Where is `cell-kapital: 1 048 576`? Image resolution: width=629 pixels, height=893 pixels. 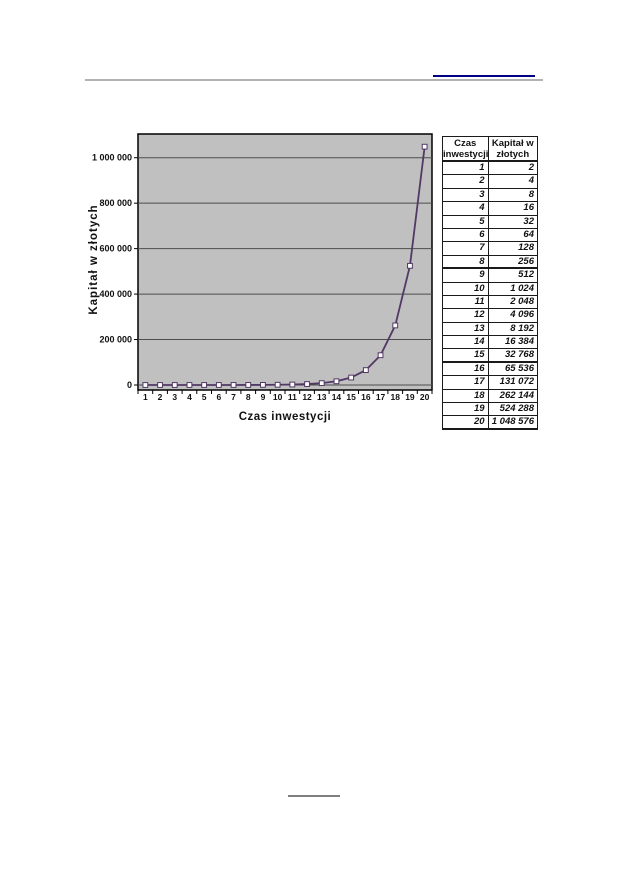 cell-kapital: 1 048 576 is located at coordinates (513, 423).